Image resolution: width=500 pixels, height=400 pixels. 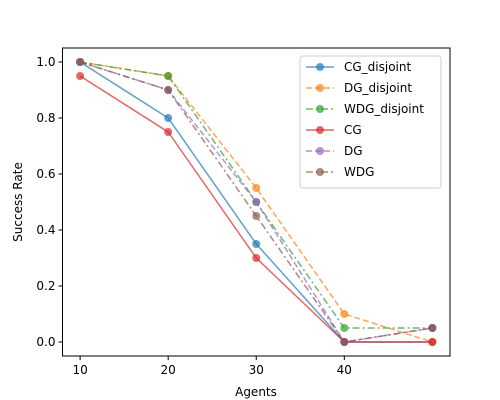 What do you see at coordinates (45, 174) in the screenshot?
I see `y-tick-label: 0.6` at bounding box center [45, 174].